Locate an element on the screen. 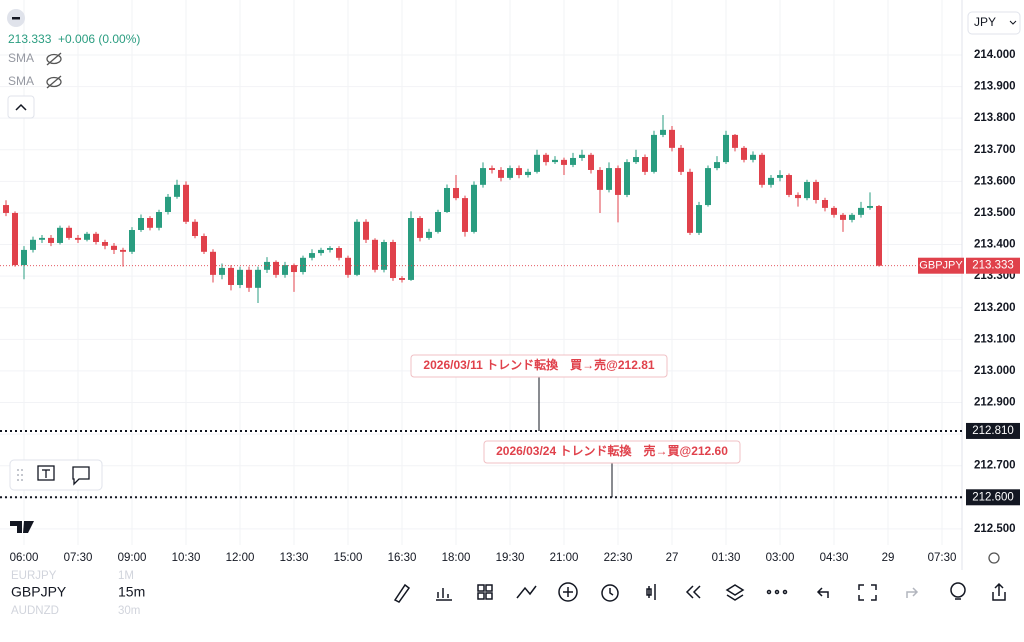 Image resolution: width=1024 pixels, height=642 pixels. x-tick-label: 10:30 is located at coordinates (186, 558).